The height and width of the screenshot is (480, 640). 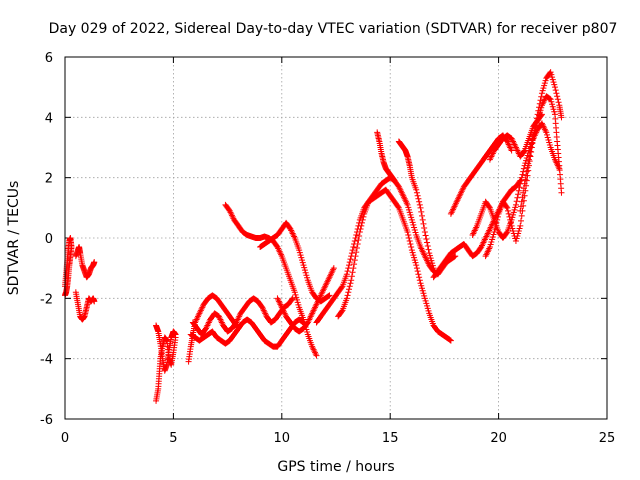 What do you see at coordinates (49, 179) in the screenshot?
I see `y-tick-label: 2` at bounding box center [49, 179].